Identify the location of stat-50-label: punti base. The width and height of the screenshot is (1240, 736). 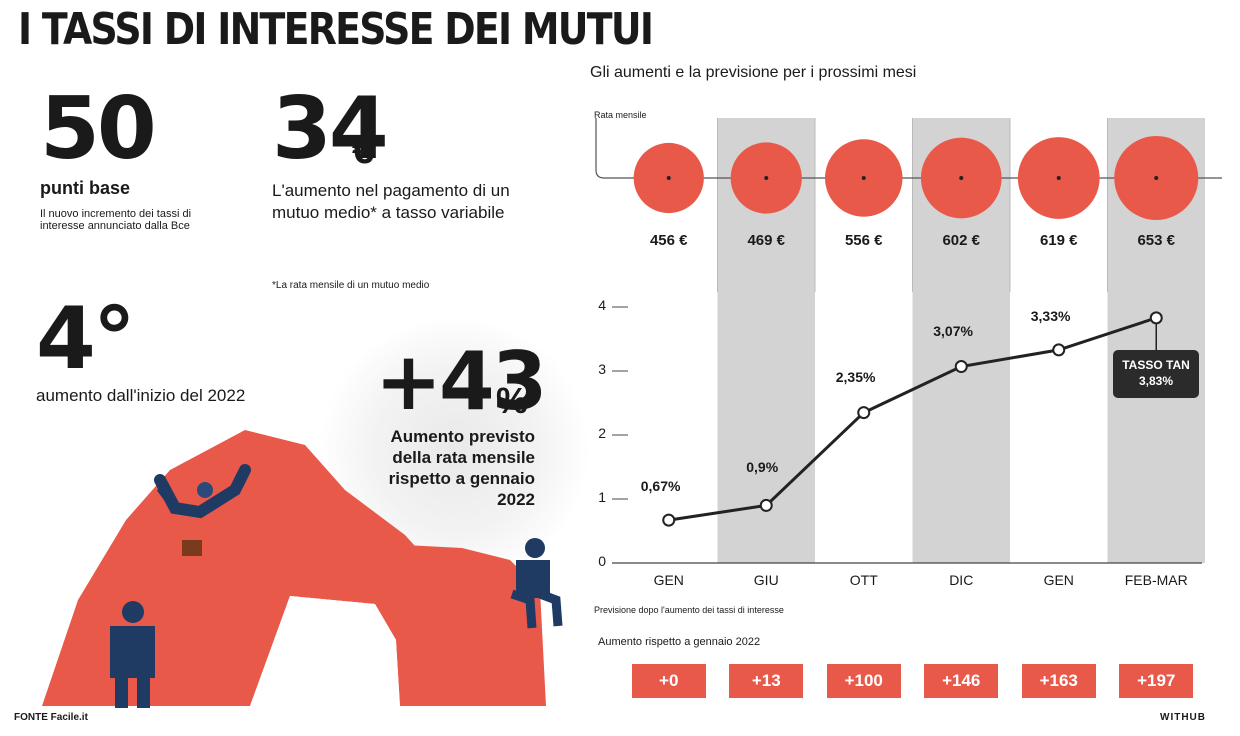
(85, 188).